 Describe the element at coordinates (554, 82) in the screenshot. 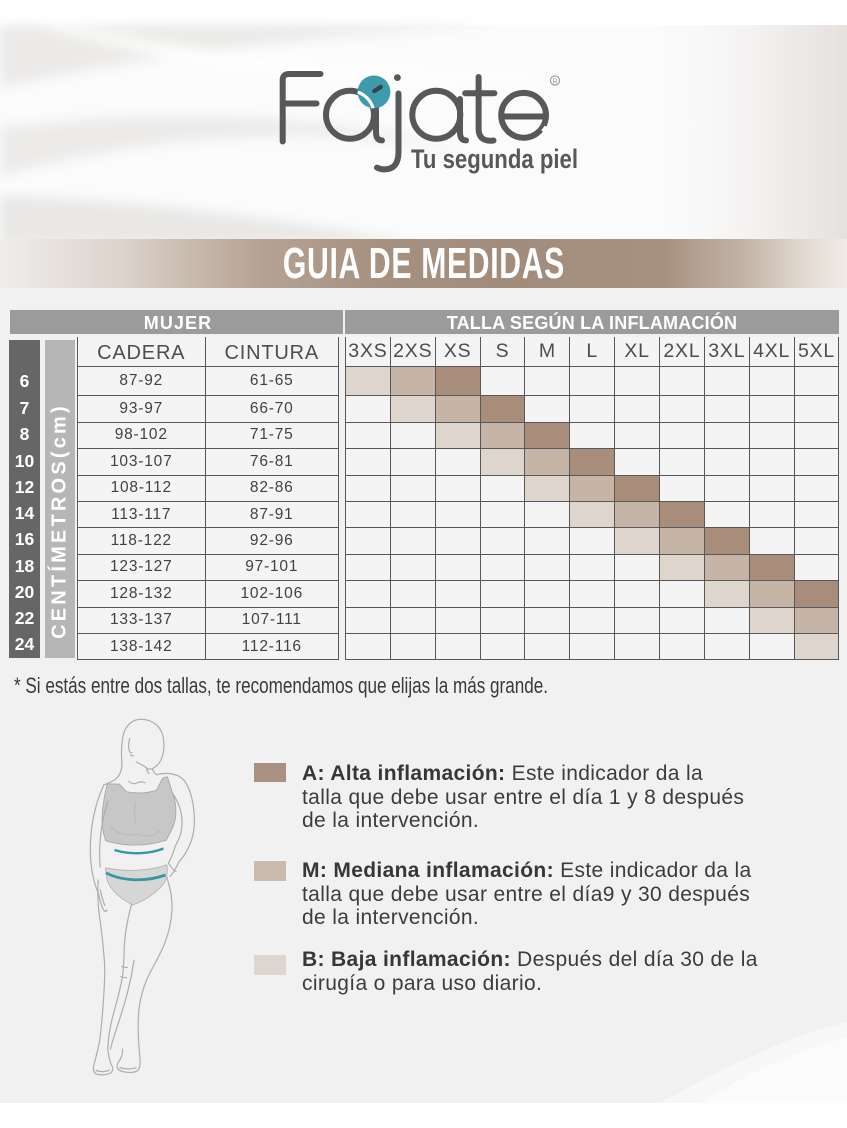

I see `svg-text: R` at that location.